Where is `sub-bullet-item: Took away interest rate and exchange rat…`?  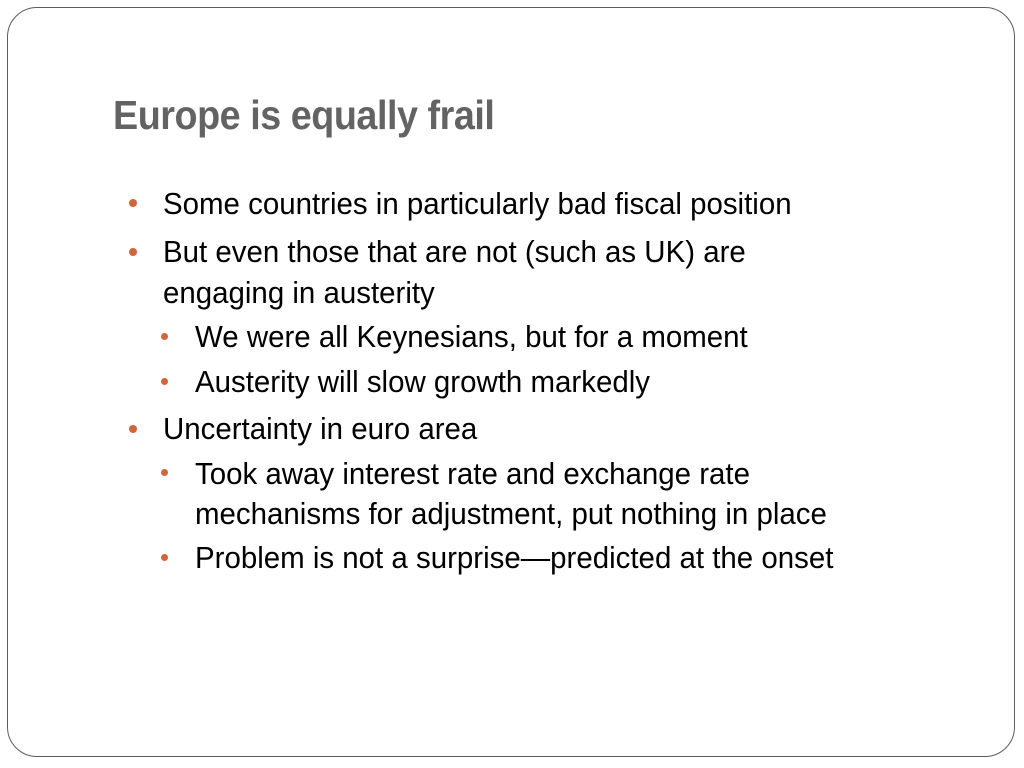 sub-bullet-item: Took away interest rate and exchange rat… is located at coordinates (472, 473).